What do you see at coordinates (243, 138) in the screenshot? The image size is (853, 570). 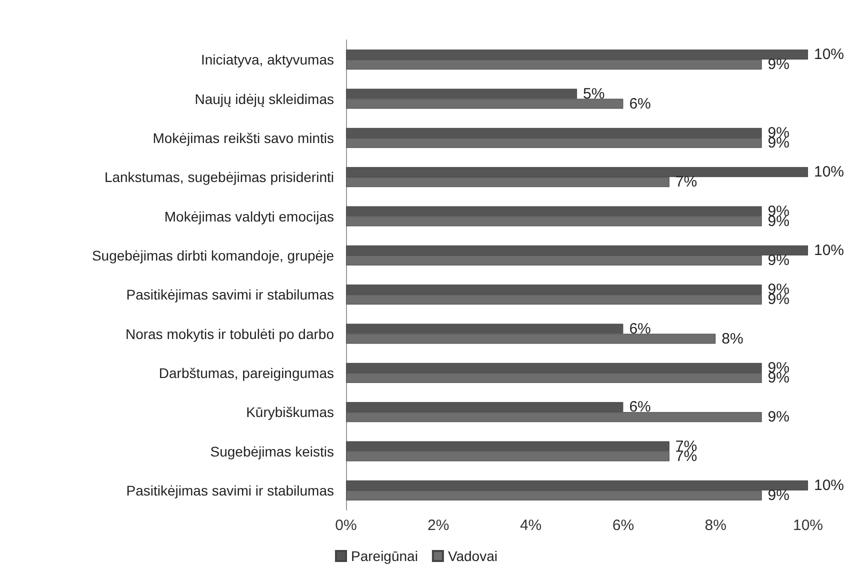 I see `y-tick-label: Mokėjimas reikšti savo mintis` at bounding box center [243, 138].